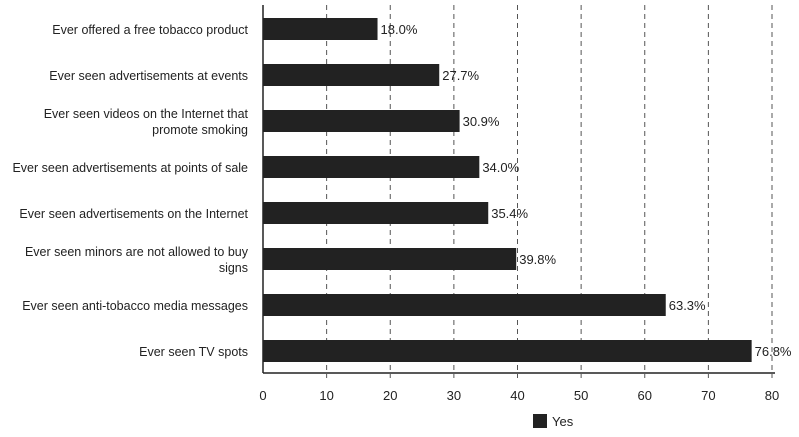 The height and width of the screenshot is (437, 799). What do you see at coordinates (454, 395) in the screenshot?
I see `x-tick-label: 30` at bounding box center [454, 395].